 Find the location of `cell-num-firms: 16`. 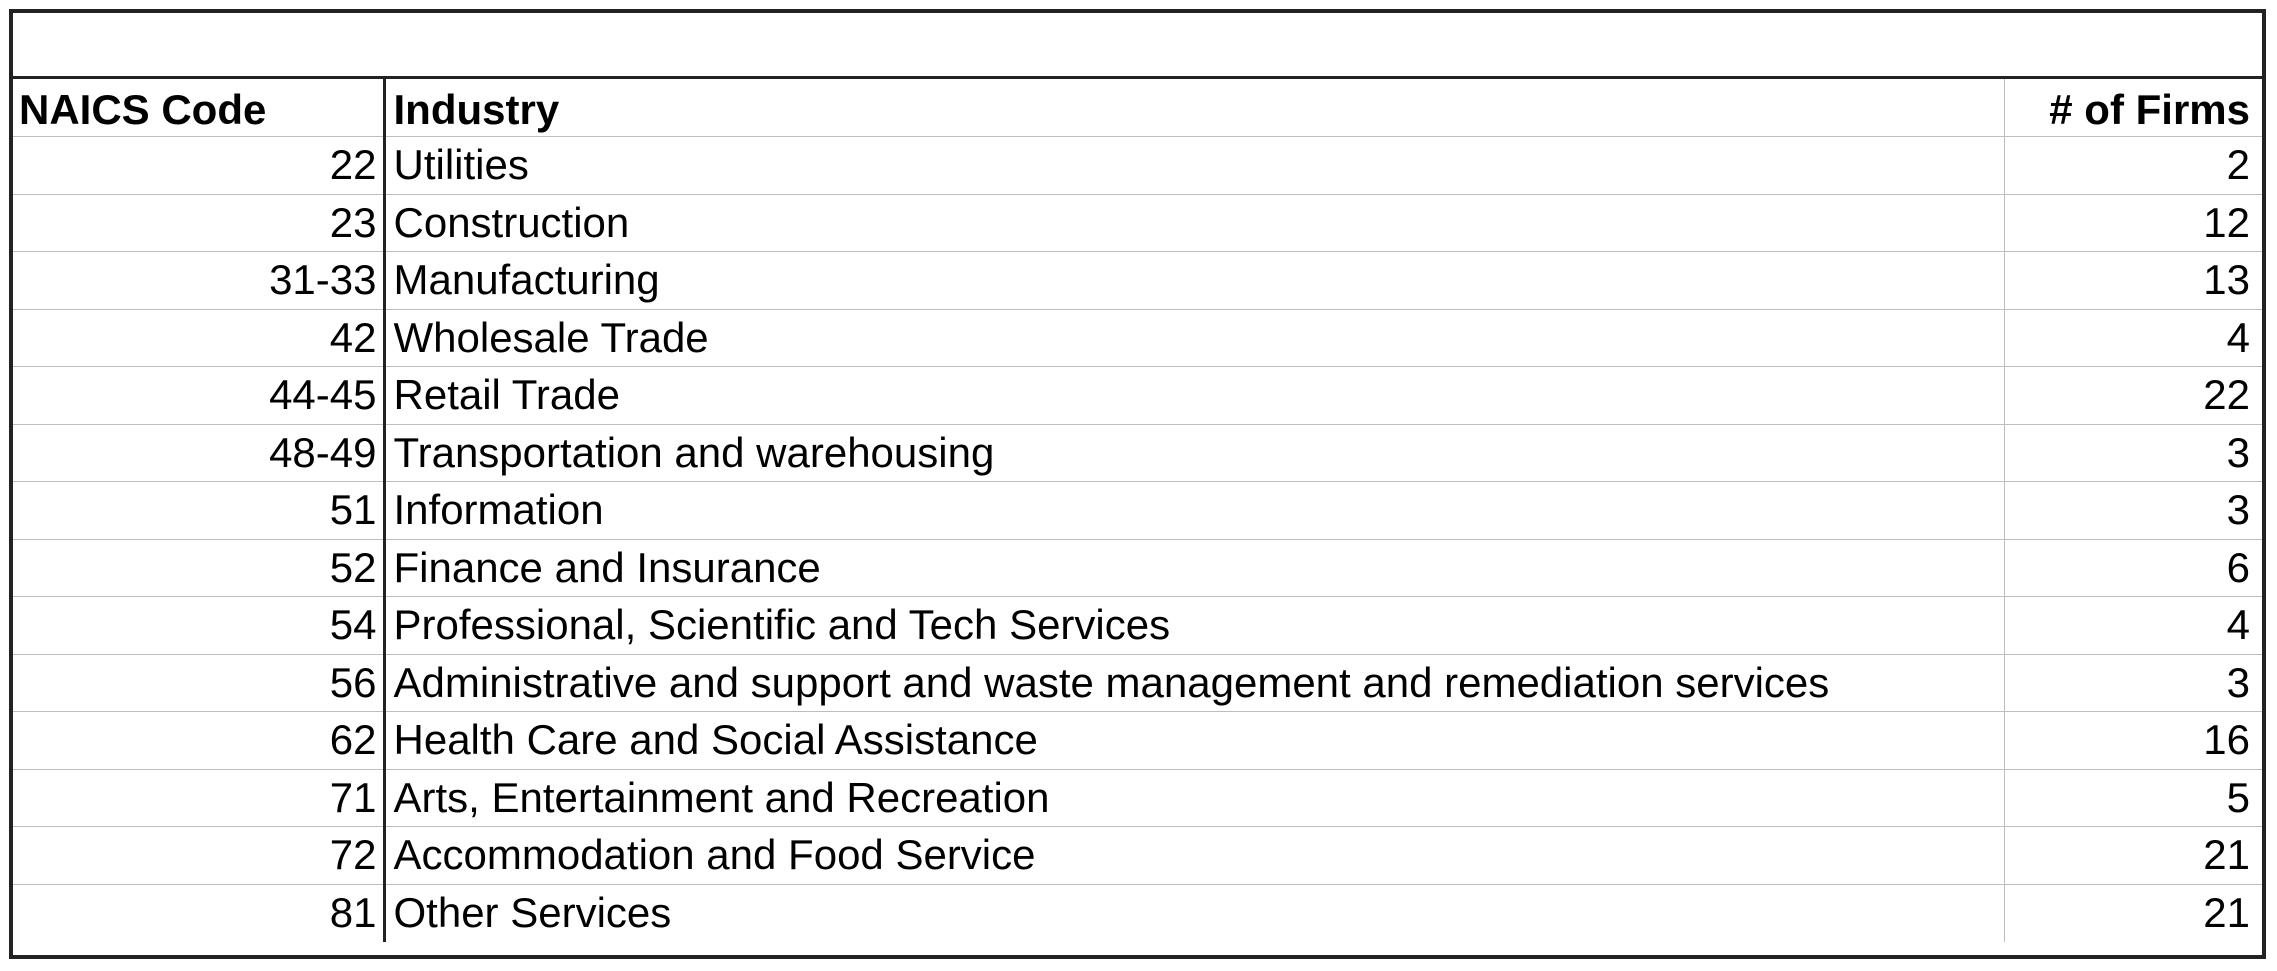

cell-num-firms: 16 is located at coordinates (2133, 740).